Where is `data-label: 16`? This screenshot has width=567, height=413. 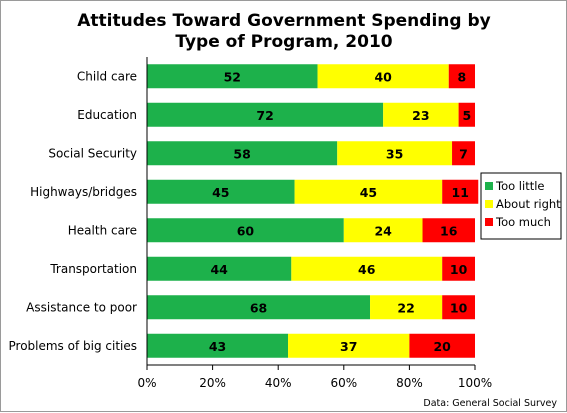
data-label: 16 is located at coordinates (449, 230).